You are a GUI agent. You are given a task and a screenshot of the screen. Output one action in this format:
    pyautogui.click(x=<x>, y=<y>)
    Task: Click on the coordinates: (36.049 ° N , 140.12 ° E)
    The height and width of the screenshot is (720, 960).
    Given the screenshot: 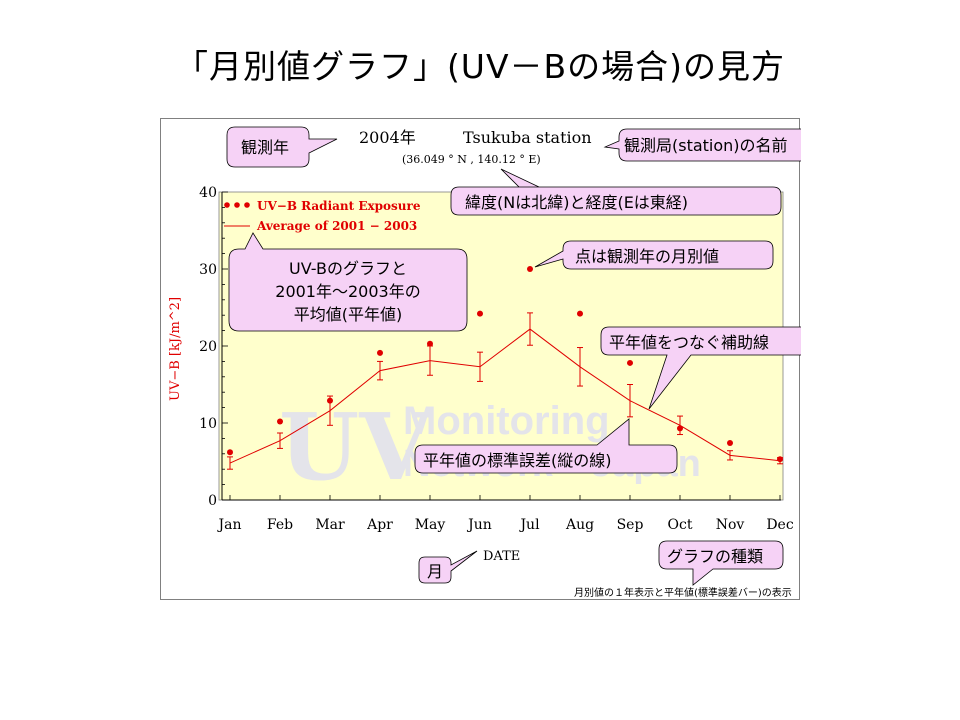 What is the action you would take?
    pyautogui.click(x=471, y=159)
    